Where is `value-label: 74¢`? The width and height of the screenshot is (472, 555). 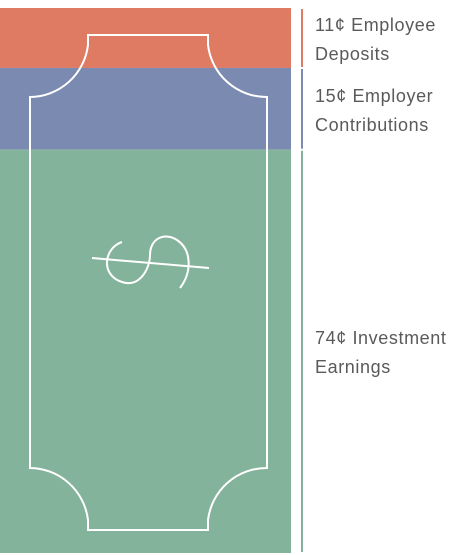
value-label: 74¢ is located at coordinates (331, 338).